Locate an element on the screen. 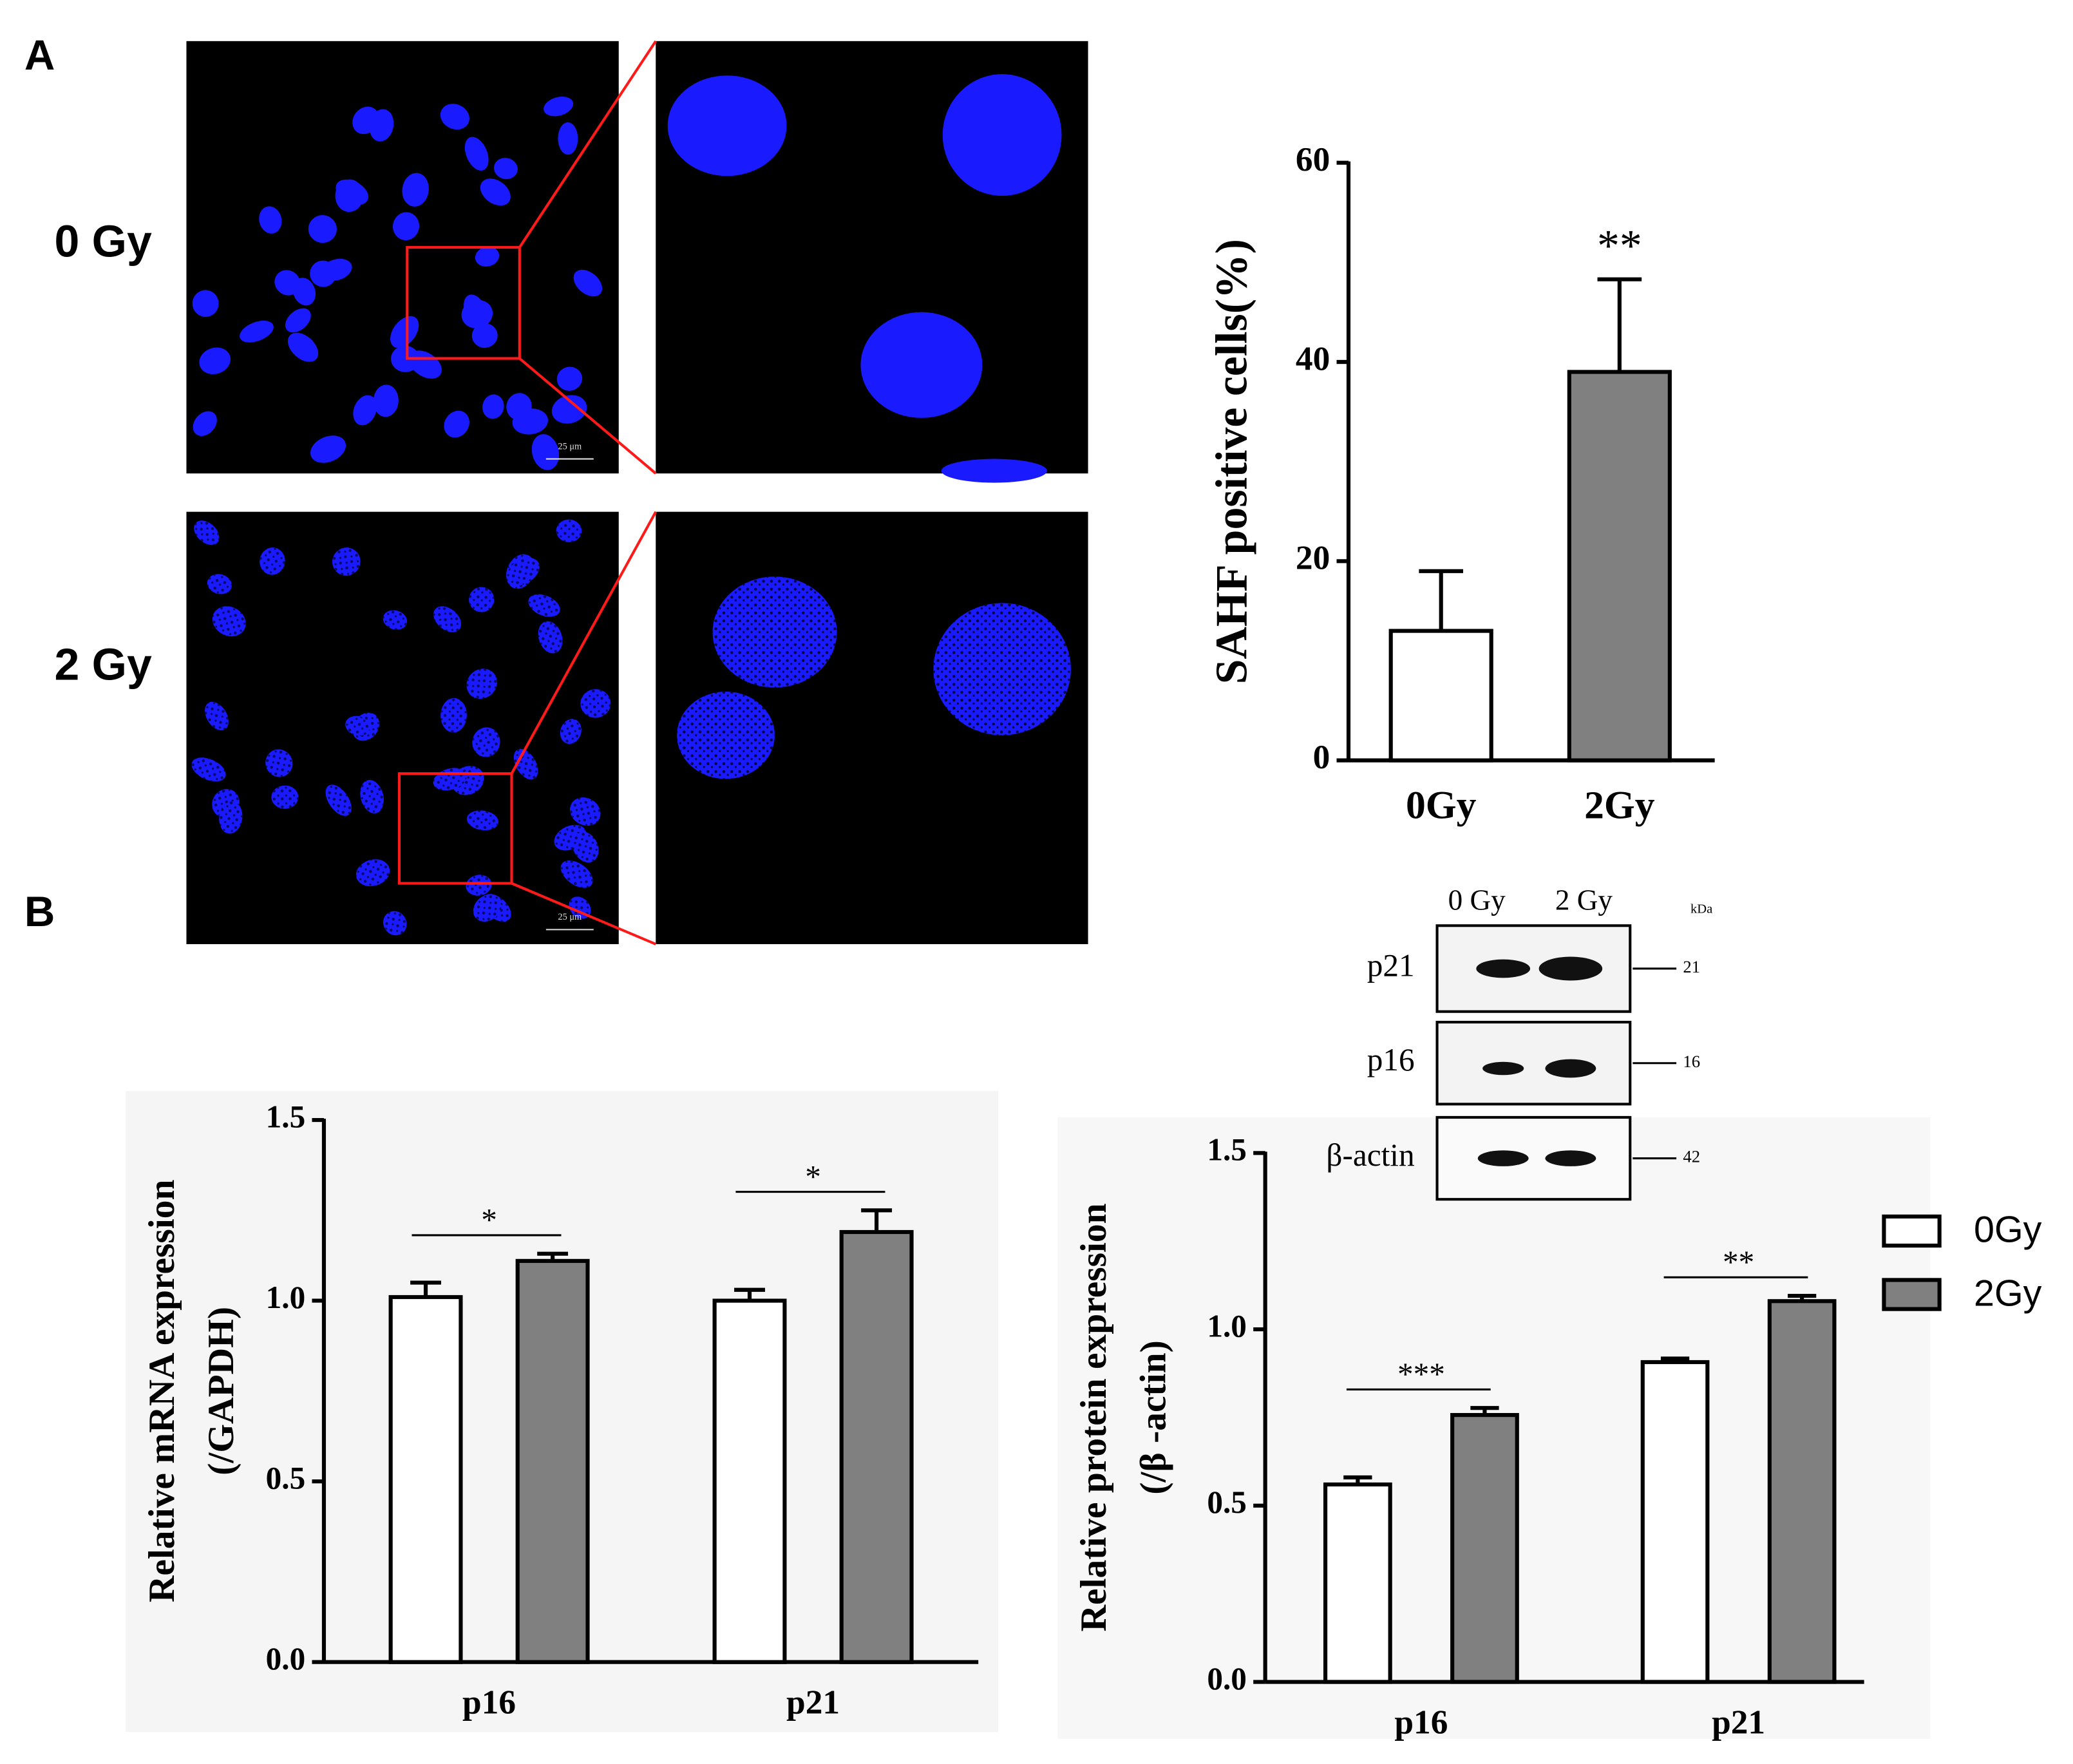 The width and height of the screenshot is (2073, 1764). y-tick-label: 0.0 is located at coordinates (1227, 1678).